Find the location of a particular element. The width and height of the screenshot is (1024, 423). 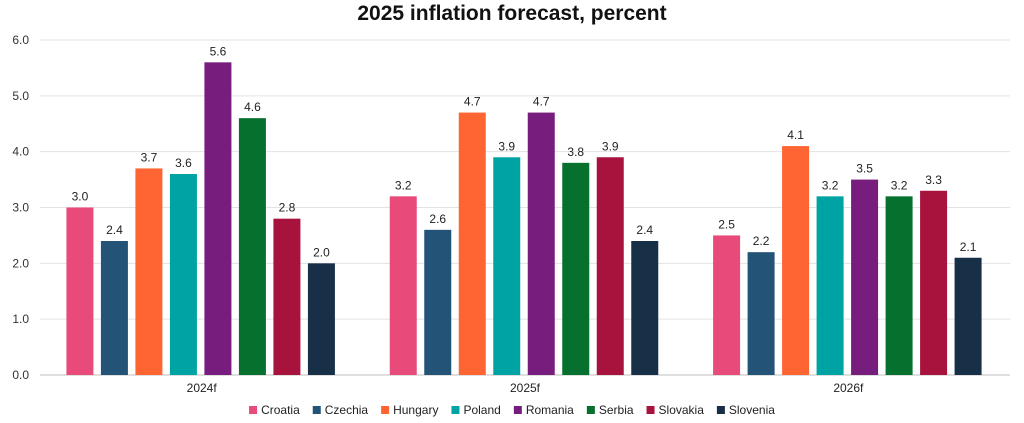

data-label: 3.8 is located at coordinates (575, 152).